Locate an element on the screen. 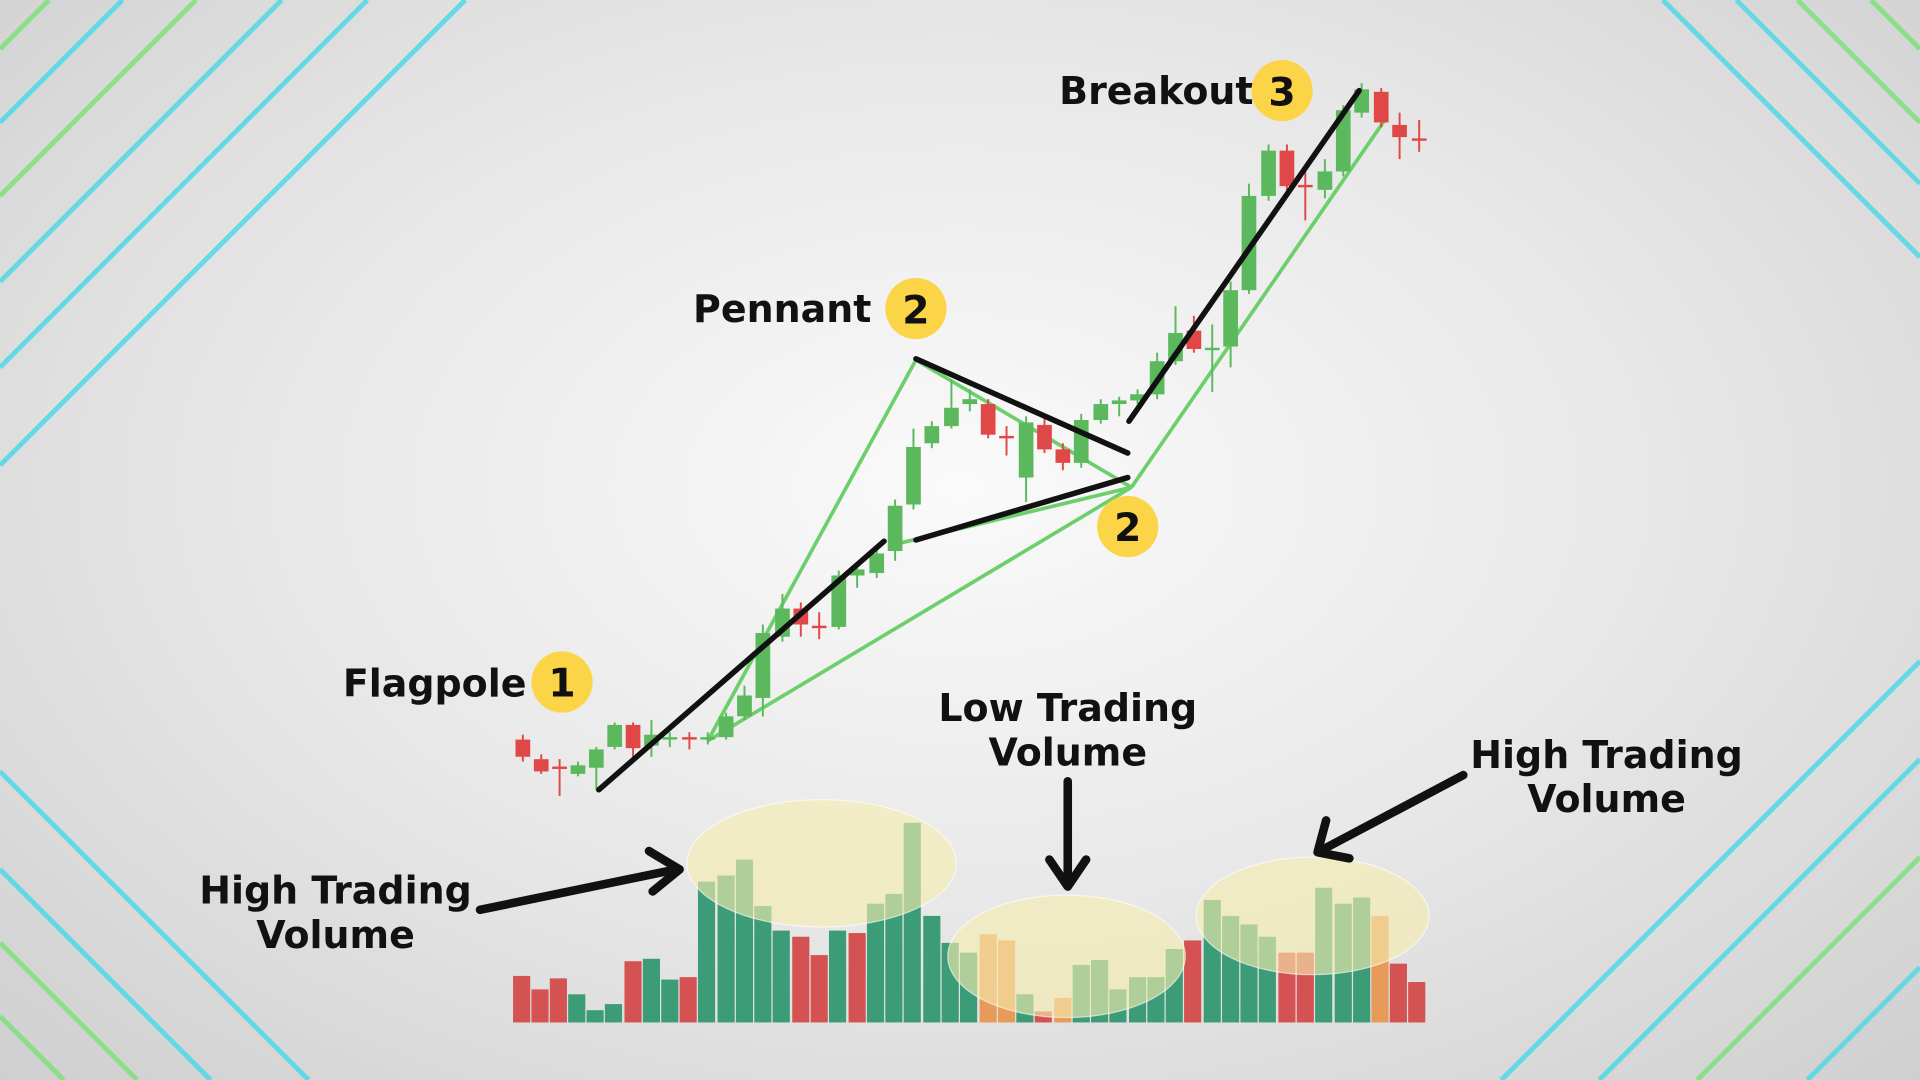  flagpole-badge-number: 1 is located at coordinates (561, 684).